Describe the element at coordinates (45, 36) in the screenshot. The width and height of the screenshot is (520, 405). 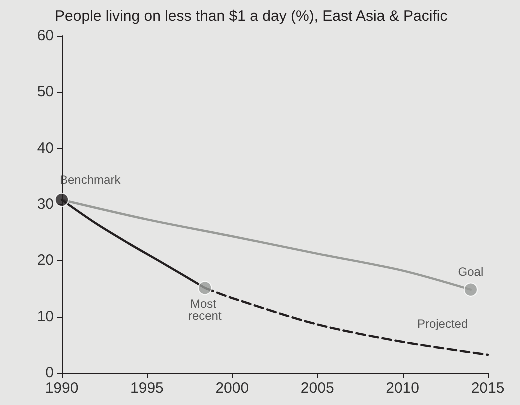
I see `y-tick-label: 60` at that location.